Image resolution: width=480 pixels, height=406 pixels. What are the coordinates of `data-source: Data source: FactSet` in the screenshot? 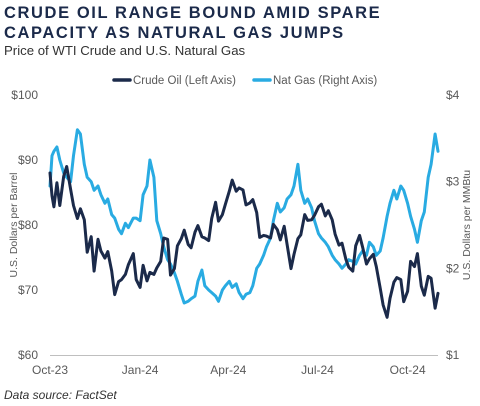 It's located at (60, 395).